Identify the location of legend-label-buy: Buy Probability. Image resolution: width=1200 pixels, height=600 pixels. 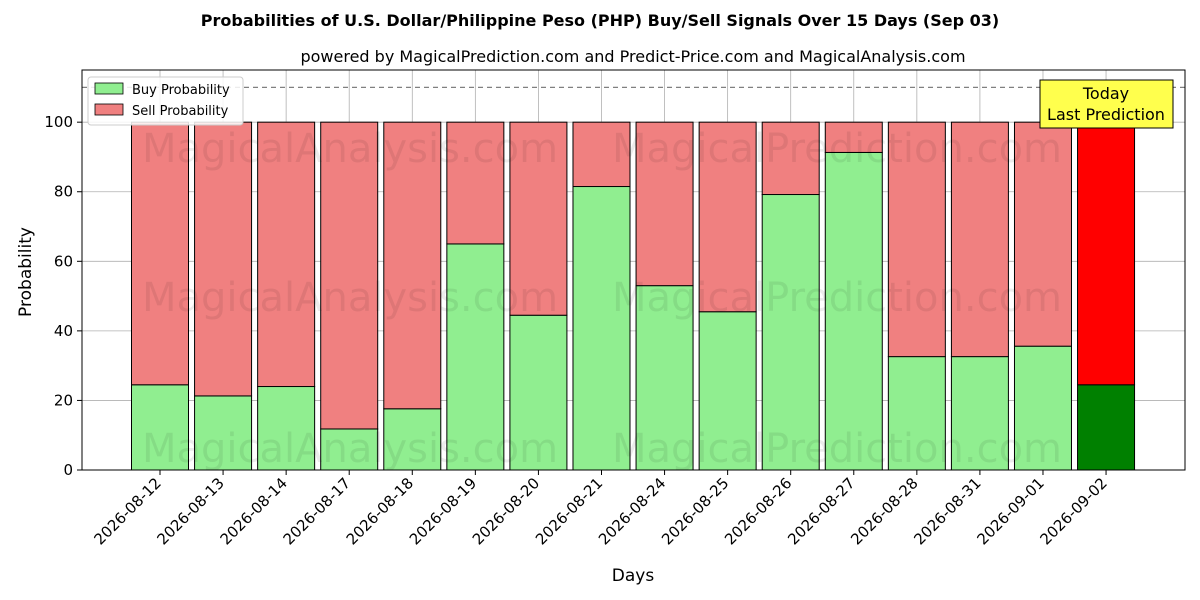
(181, 90).